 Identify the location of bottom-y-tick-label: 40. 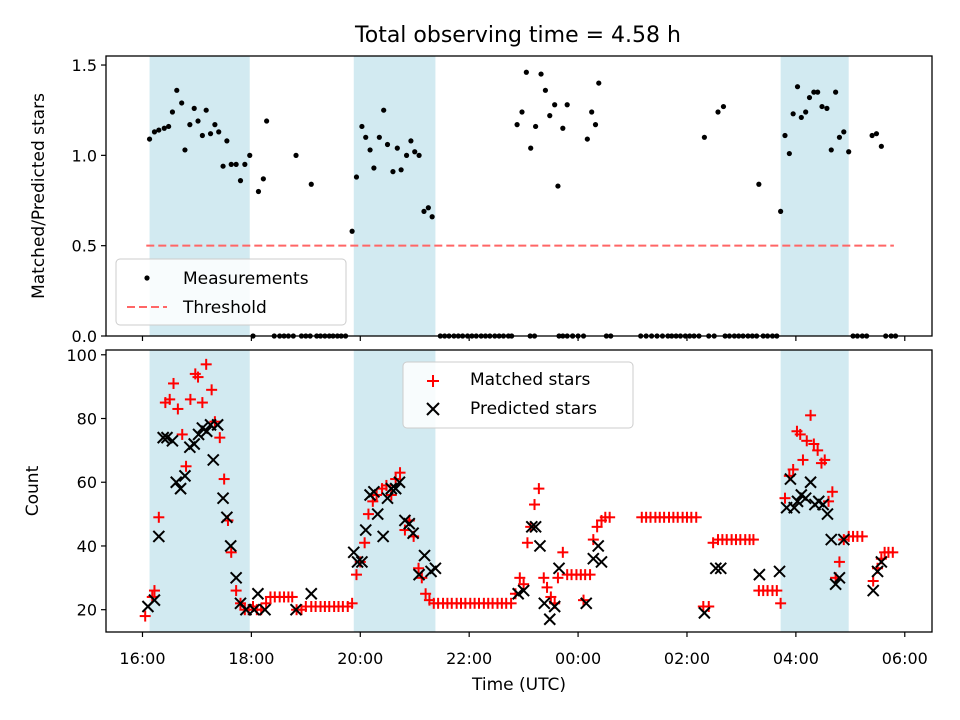
(87, 546).